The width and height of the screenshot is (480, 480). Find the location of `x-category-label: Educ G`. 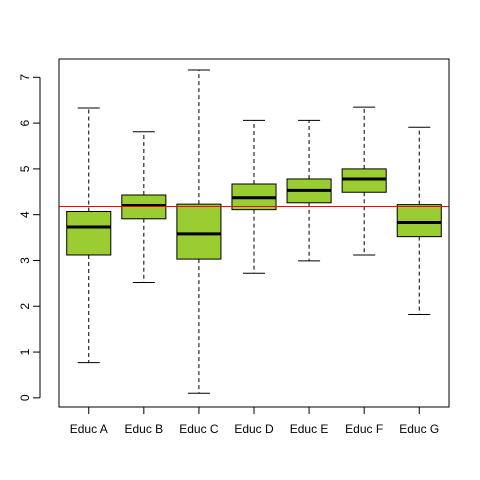

x-category-label: Educ G is located at coordinates (419, 429).